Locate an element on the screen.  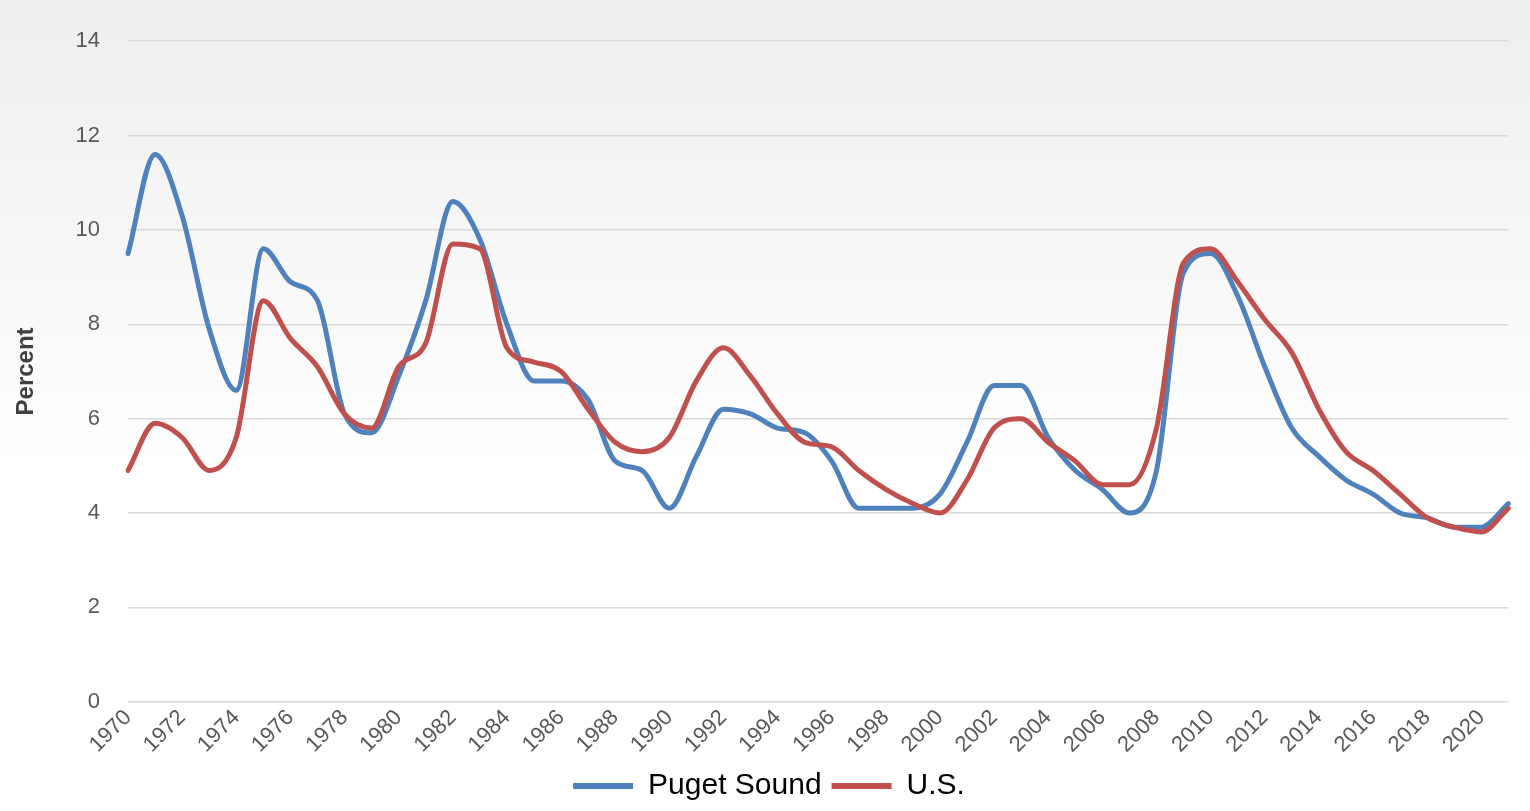
y-tick-label: 14 is located at coordinates (87, 40).